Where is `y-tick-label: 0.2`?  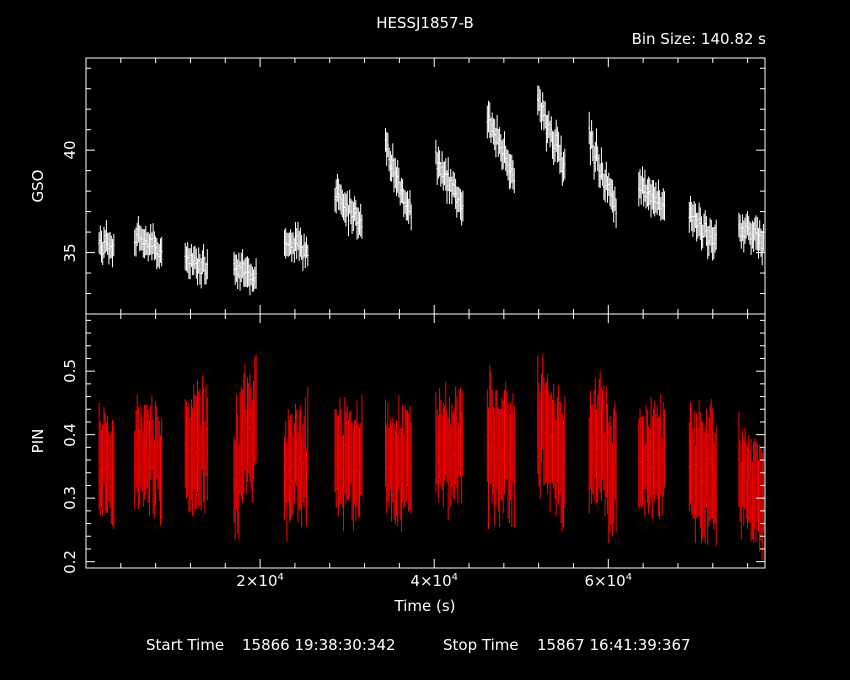 y-tick-label: 0.2 is located at coordinates (70, 561).